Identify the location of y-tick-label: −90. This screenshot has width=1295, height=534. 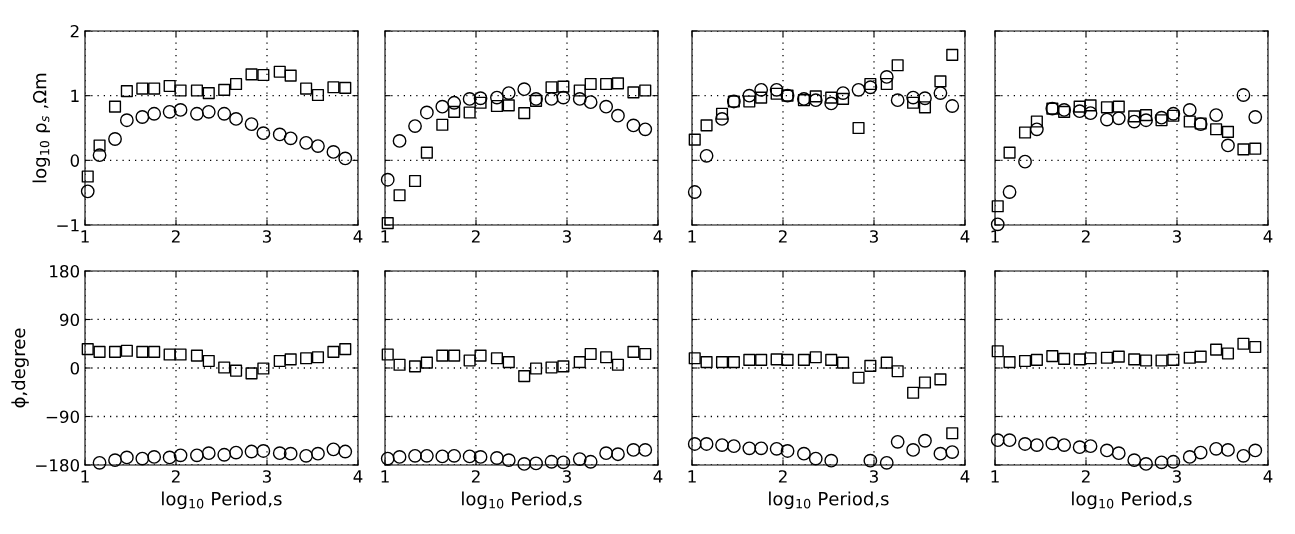
(63, 417).